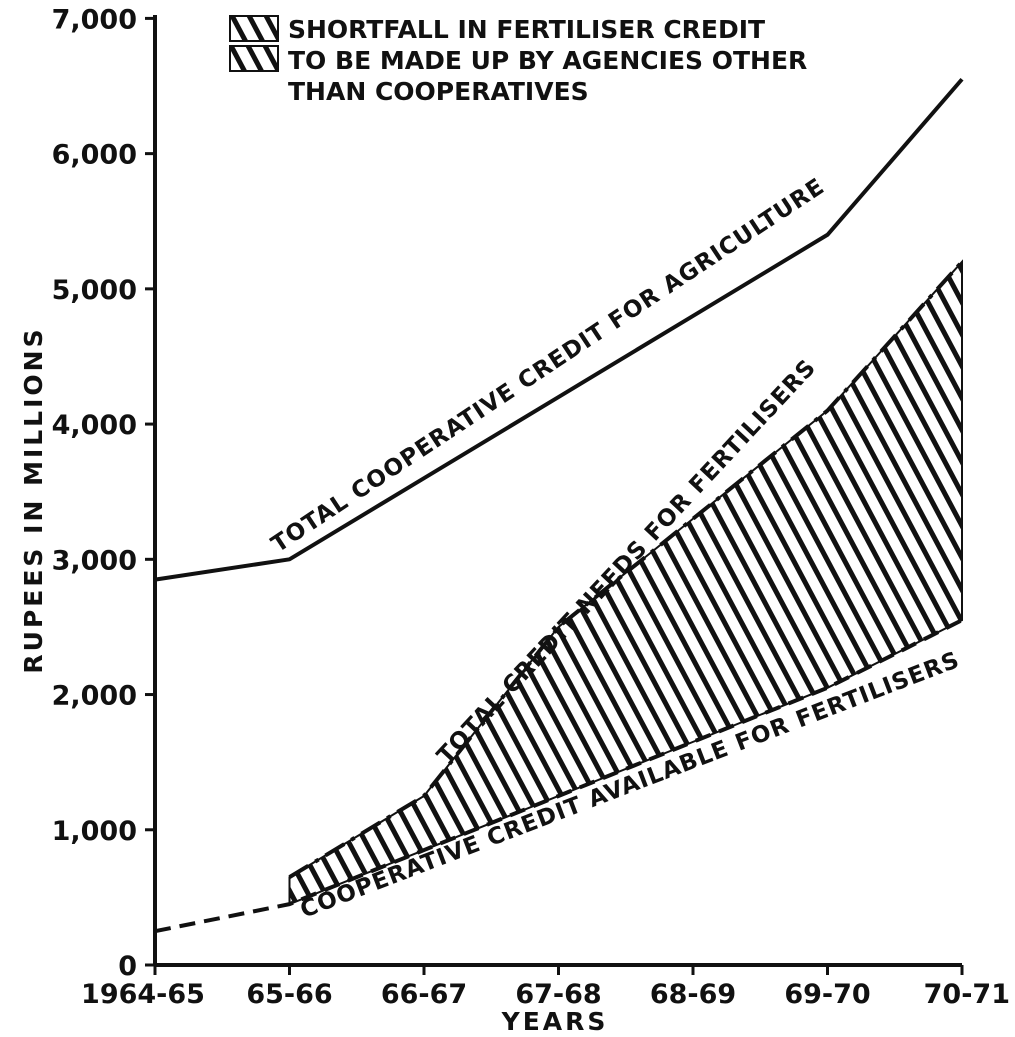 This screenshot has height=1037, width=1015. I want to click on legend-line-3: THAN COOPERATIVES, so click(438, 91).